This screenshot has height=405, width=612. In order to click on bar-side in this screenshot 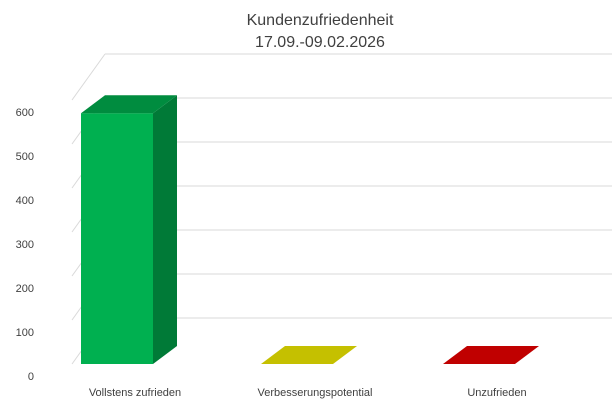, I will do `click(165, 229)`.